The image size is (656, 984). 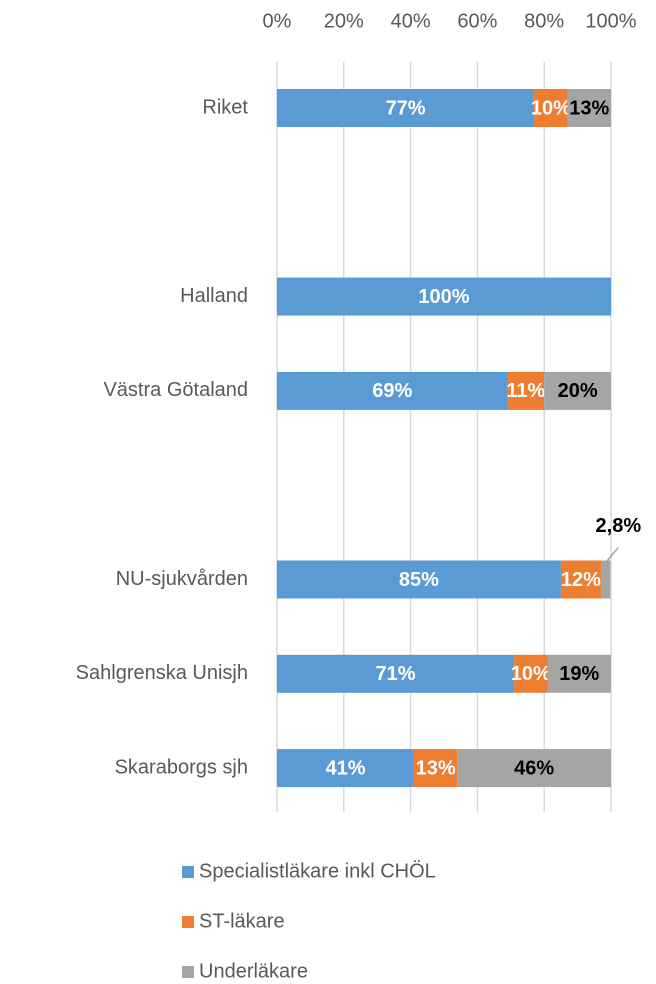 I want to click on data-label: 20%, so click(x=578, y=391).